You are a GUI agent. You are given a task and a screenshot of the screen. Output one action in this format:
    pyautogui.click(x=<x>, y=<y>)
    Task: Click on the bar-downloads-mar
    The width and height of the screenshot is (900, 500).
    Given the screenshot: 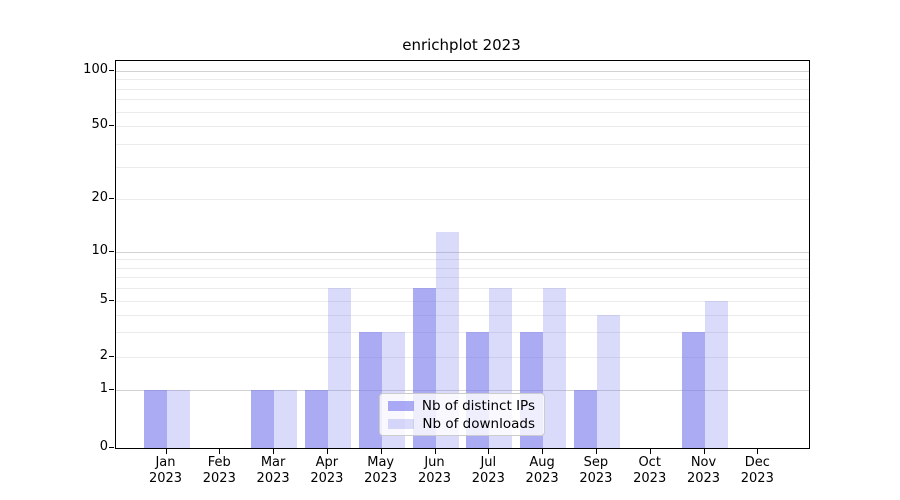 What is the action you would take?
    pyautogui.click(x=286, y=419)
    